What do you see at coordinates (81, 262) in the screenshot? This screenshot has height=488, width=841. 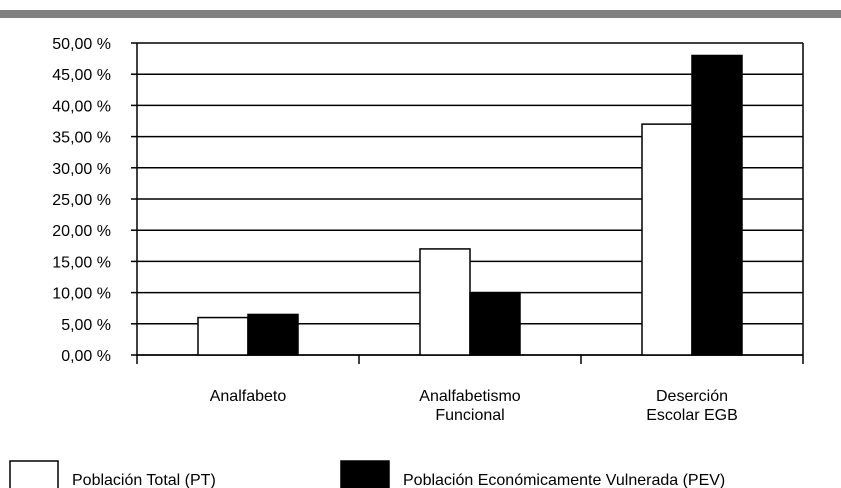 I see `y-tick-label: 15,00 %` at bounding box center [81, 262].